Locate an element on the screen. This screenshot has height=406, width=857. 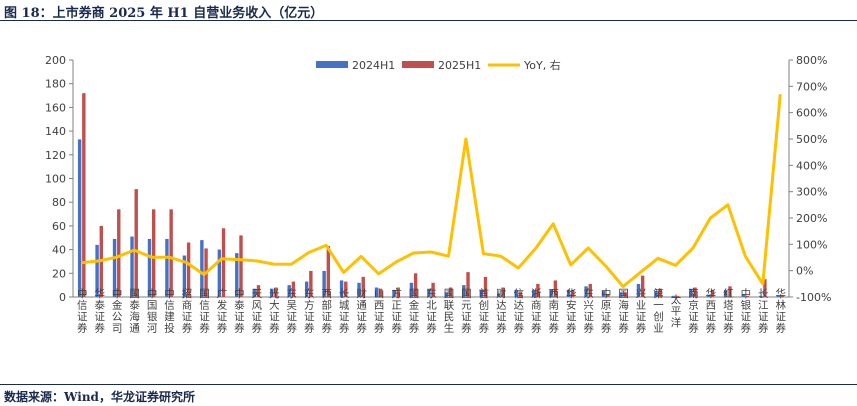
left-tick-label: 40 is located at coordinates (59, 250).